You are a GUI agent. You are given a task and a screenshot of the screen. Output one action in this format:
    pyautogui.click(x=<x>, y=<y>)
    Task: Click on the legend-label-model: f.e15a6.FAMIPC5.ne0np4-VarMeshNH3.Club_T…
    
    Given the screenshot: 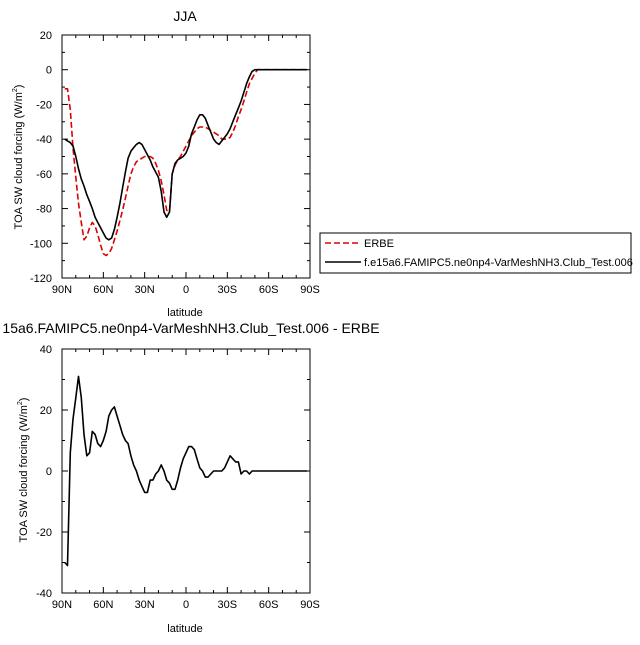 What is the action you would take?
    pyautogui.click(x=498, y=263)
    